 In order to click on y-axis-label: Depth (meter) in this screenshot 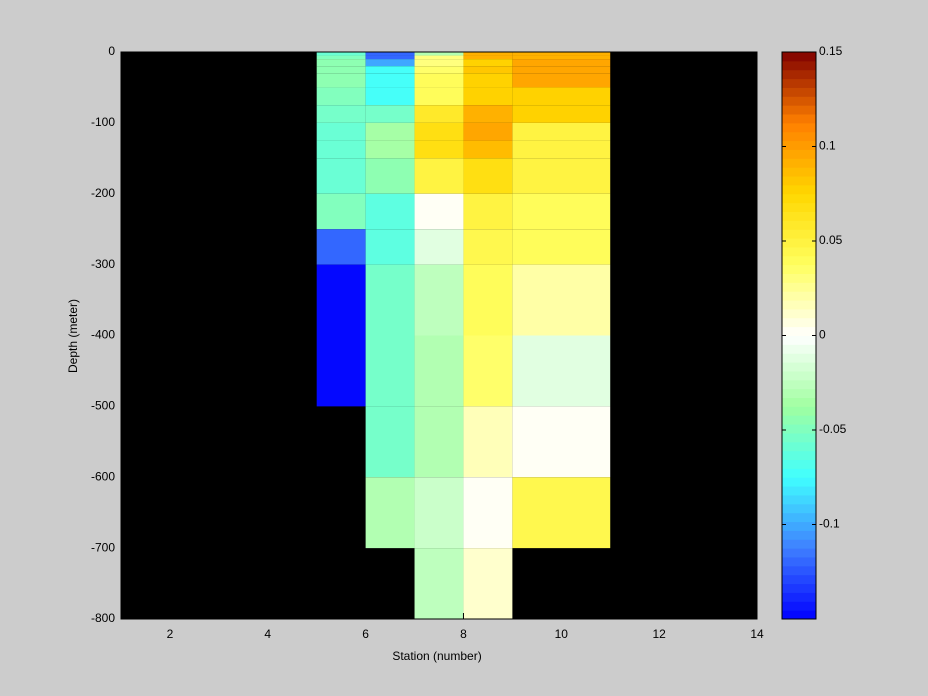, I will do `click(73, 336)`.